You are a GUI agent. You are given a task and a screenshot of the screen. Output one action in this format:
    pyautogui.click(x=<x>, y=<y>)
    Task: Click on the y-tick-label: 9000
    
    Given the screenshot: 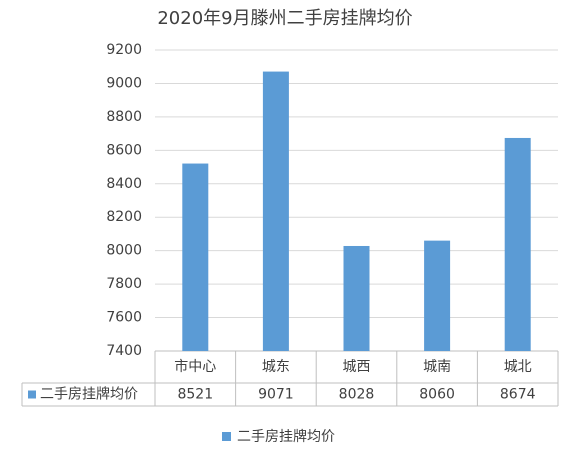 What is the action you would take?
    pyautogui.click(x=124, y=83)
    